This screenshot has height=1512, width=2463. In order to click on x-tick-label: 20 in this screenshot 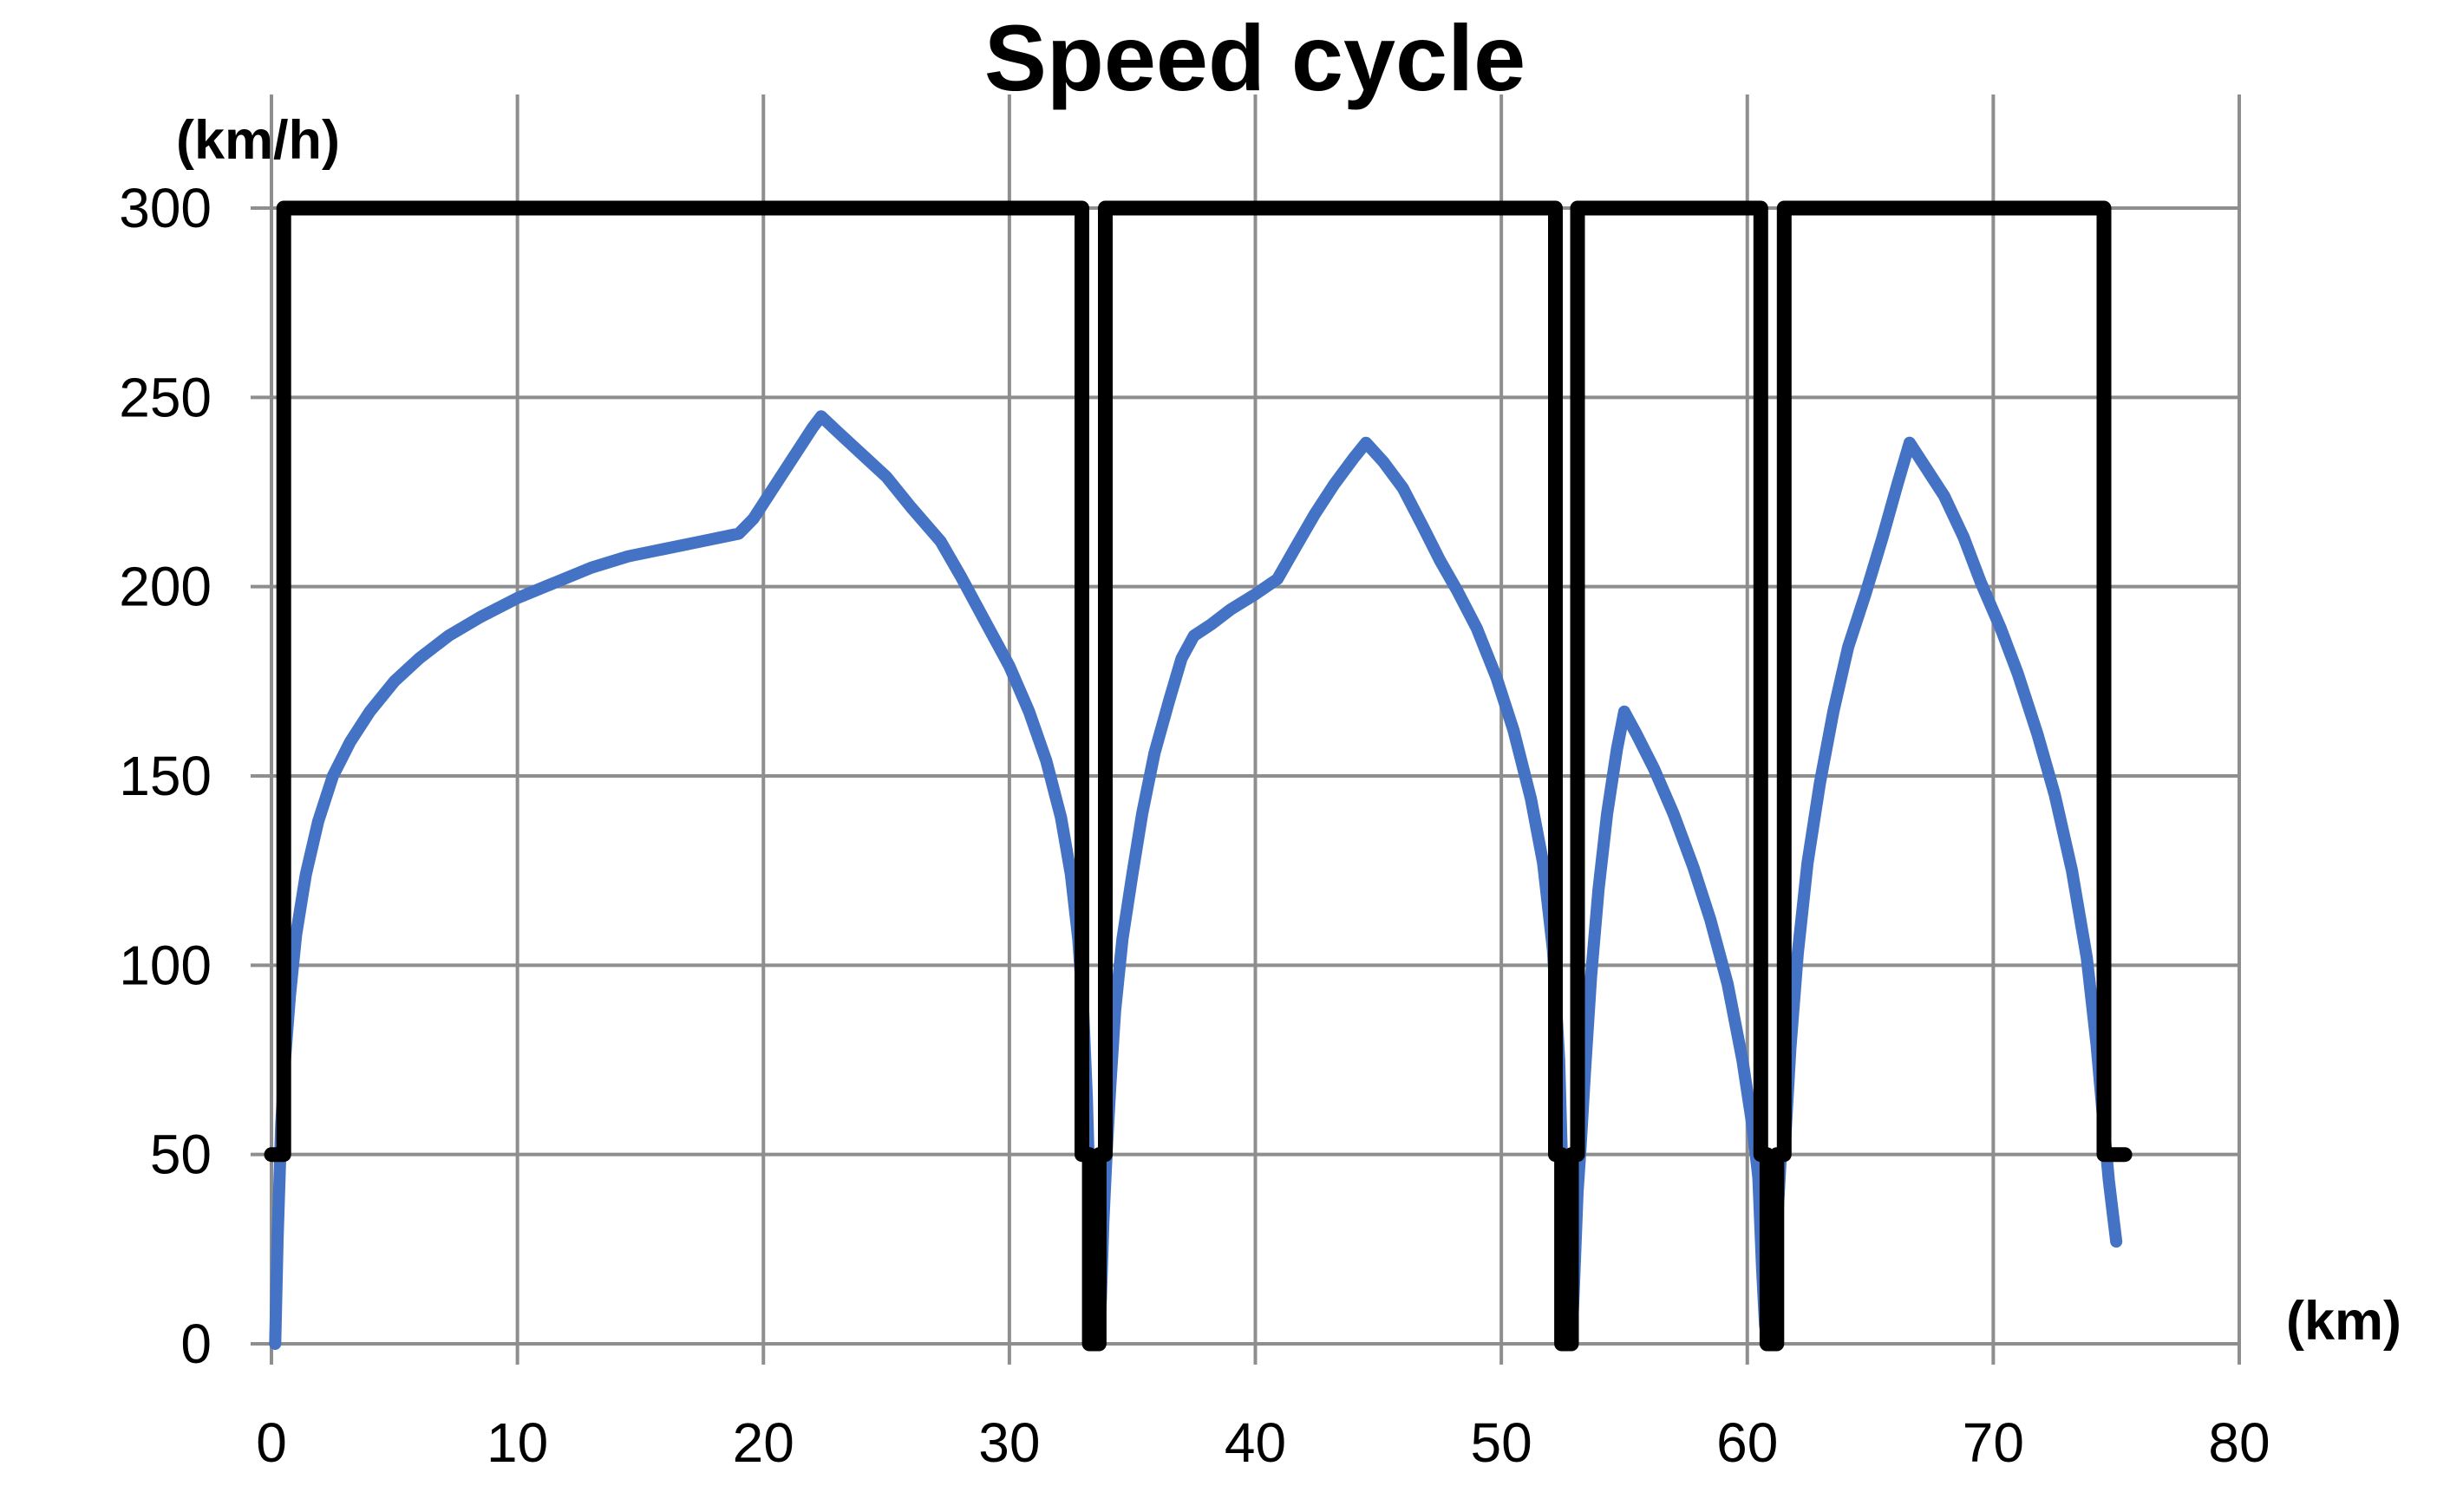, I will do `click(764, 1443)`.